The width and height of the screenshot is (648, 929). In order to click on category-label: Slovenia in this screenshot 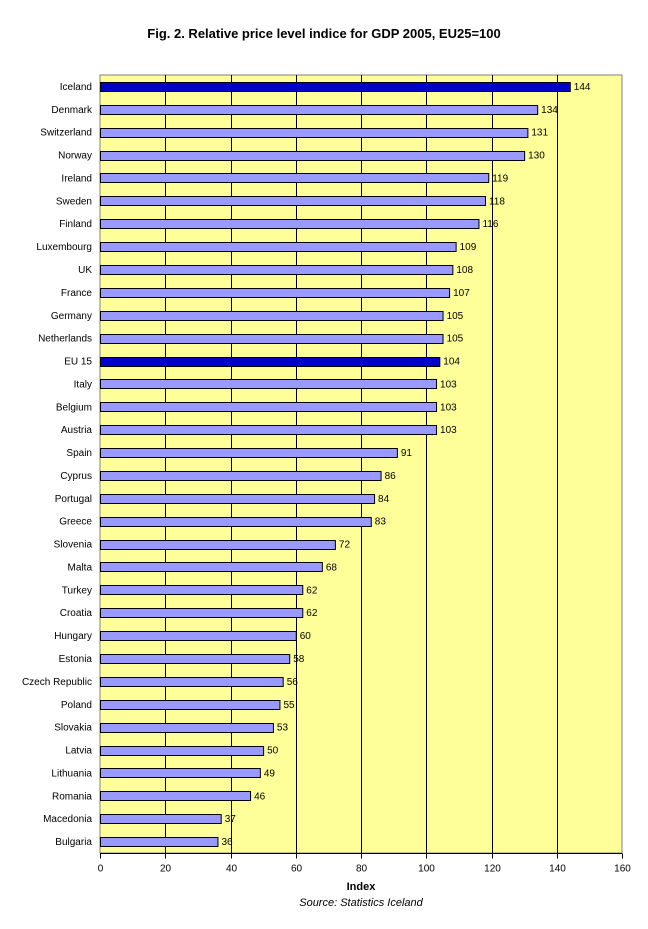, I will do `click(73, 545)`.